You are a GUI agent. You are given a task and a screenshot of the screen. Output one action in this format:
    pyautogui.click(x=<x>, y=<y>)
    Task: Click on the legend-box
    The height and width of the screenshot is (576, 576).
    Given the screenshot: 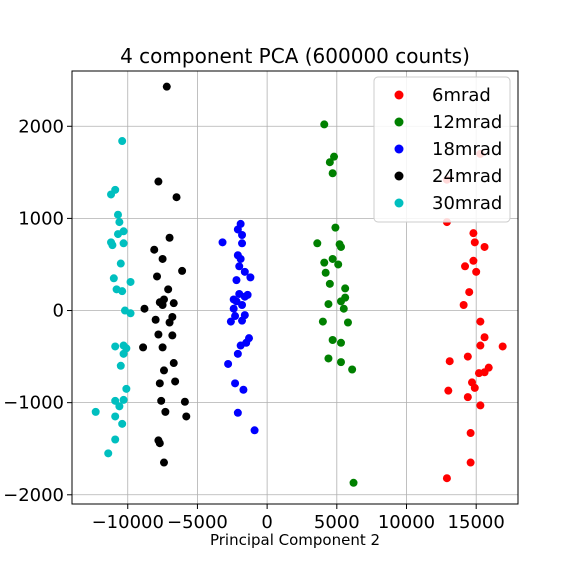 What is the action you would take?
    pyautogui.click(x=442, y=149)
    